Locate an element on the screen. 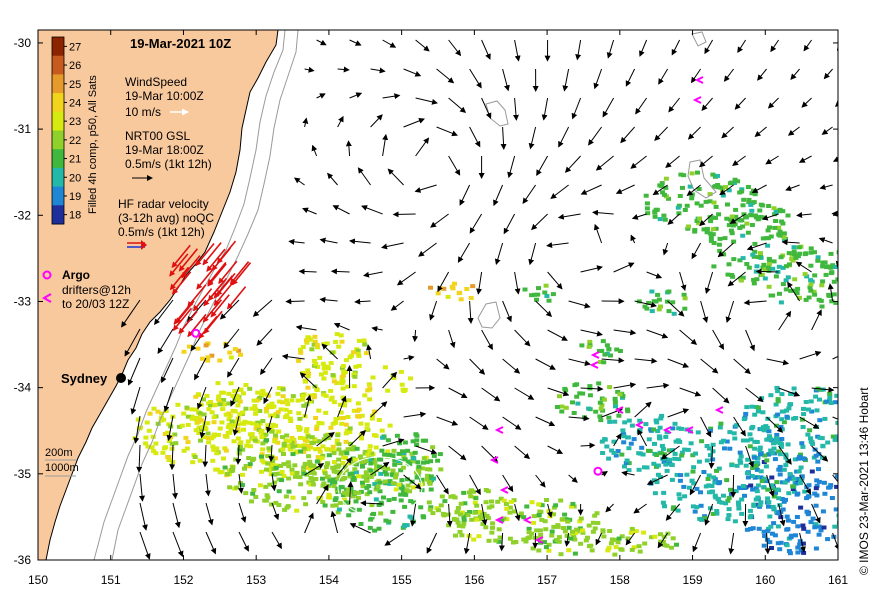 This screenshot has width=879, height=600. colorbar-tick: 18 is located at coordinates (75, 216).